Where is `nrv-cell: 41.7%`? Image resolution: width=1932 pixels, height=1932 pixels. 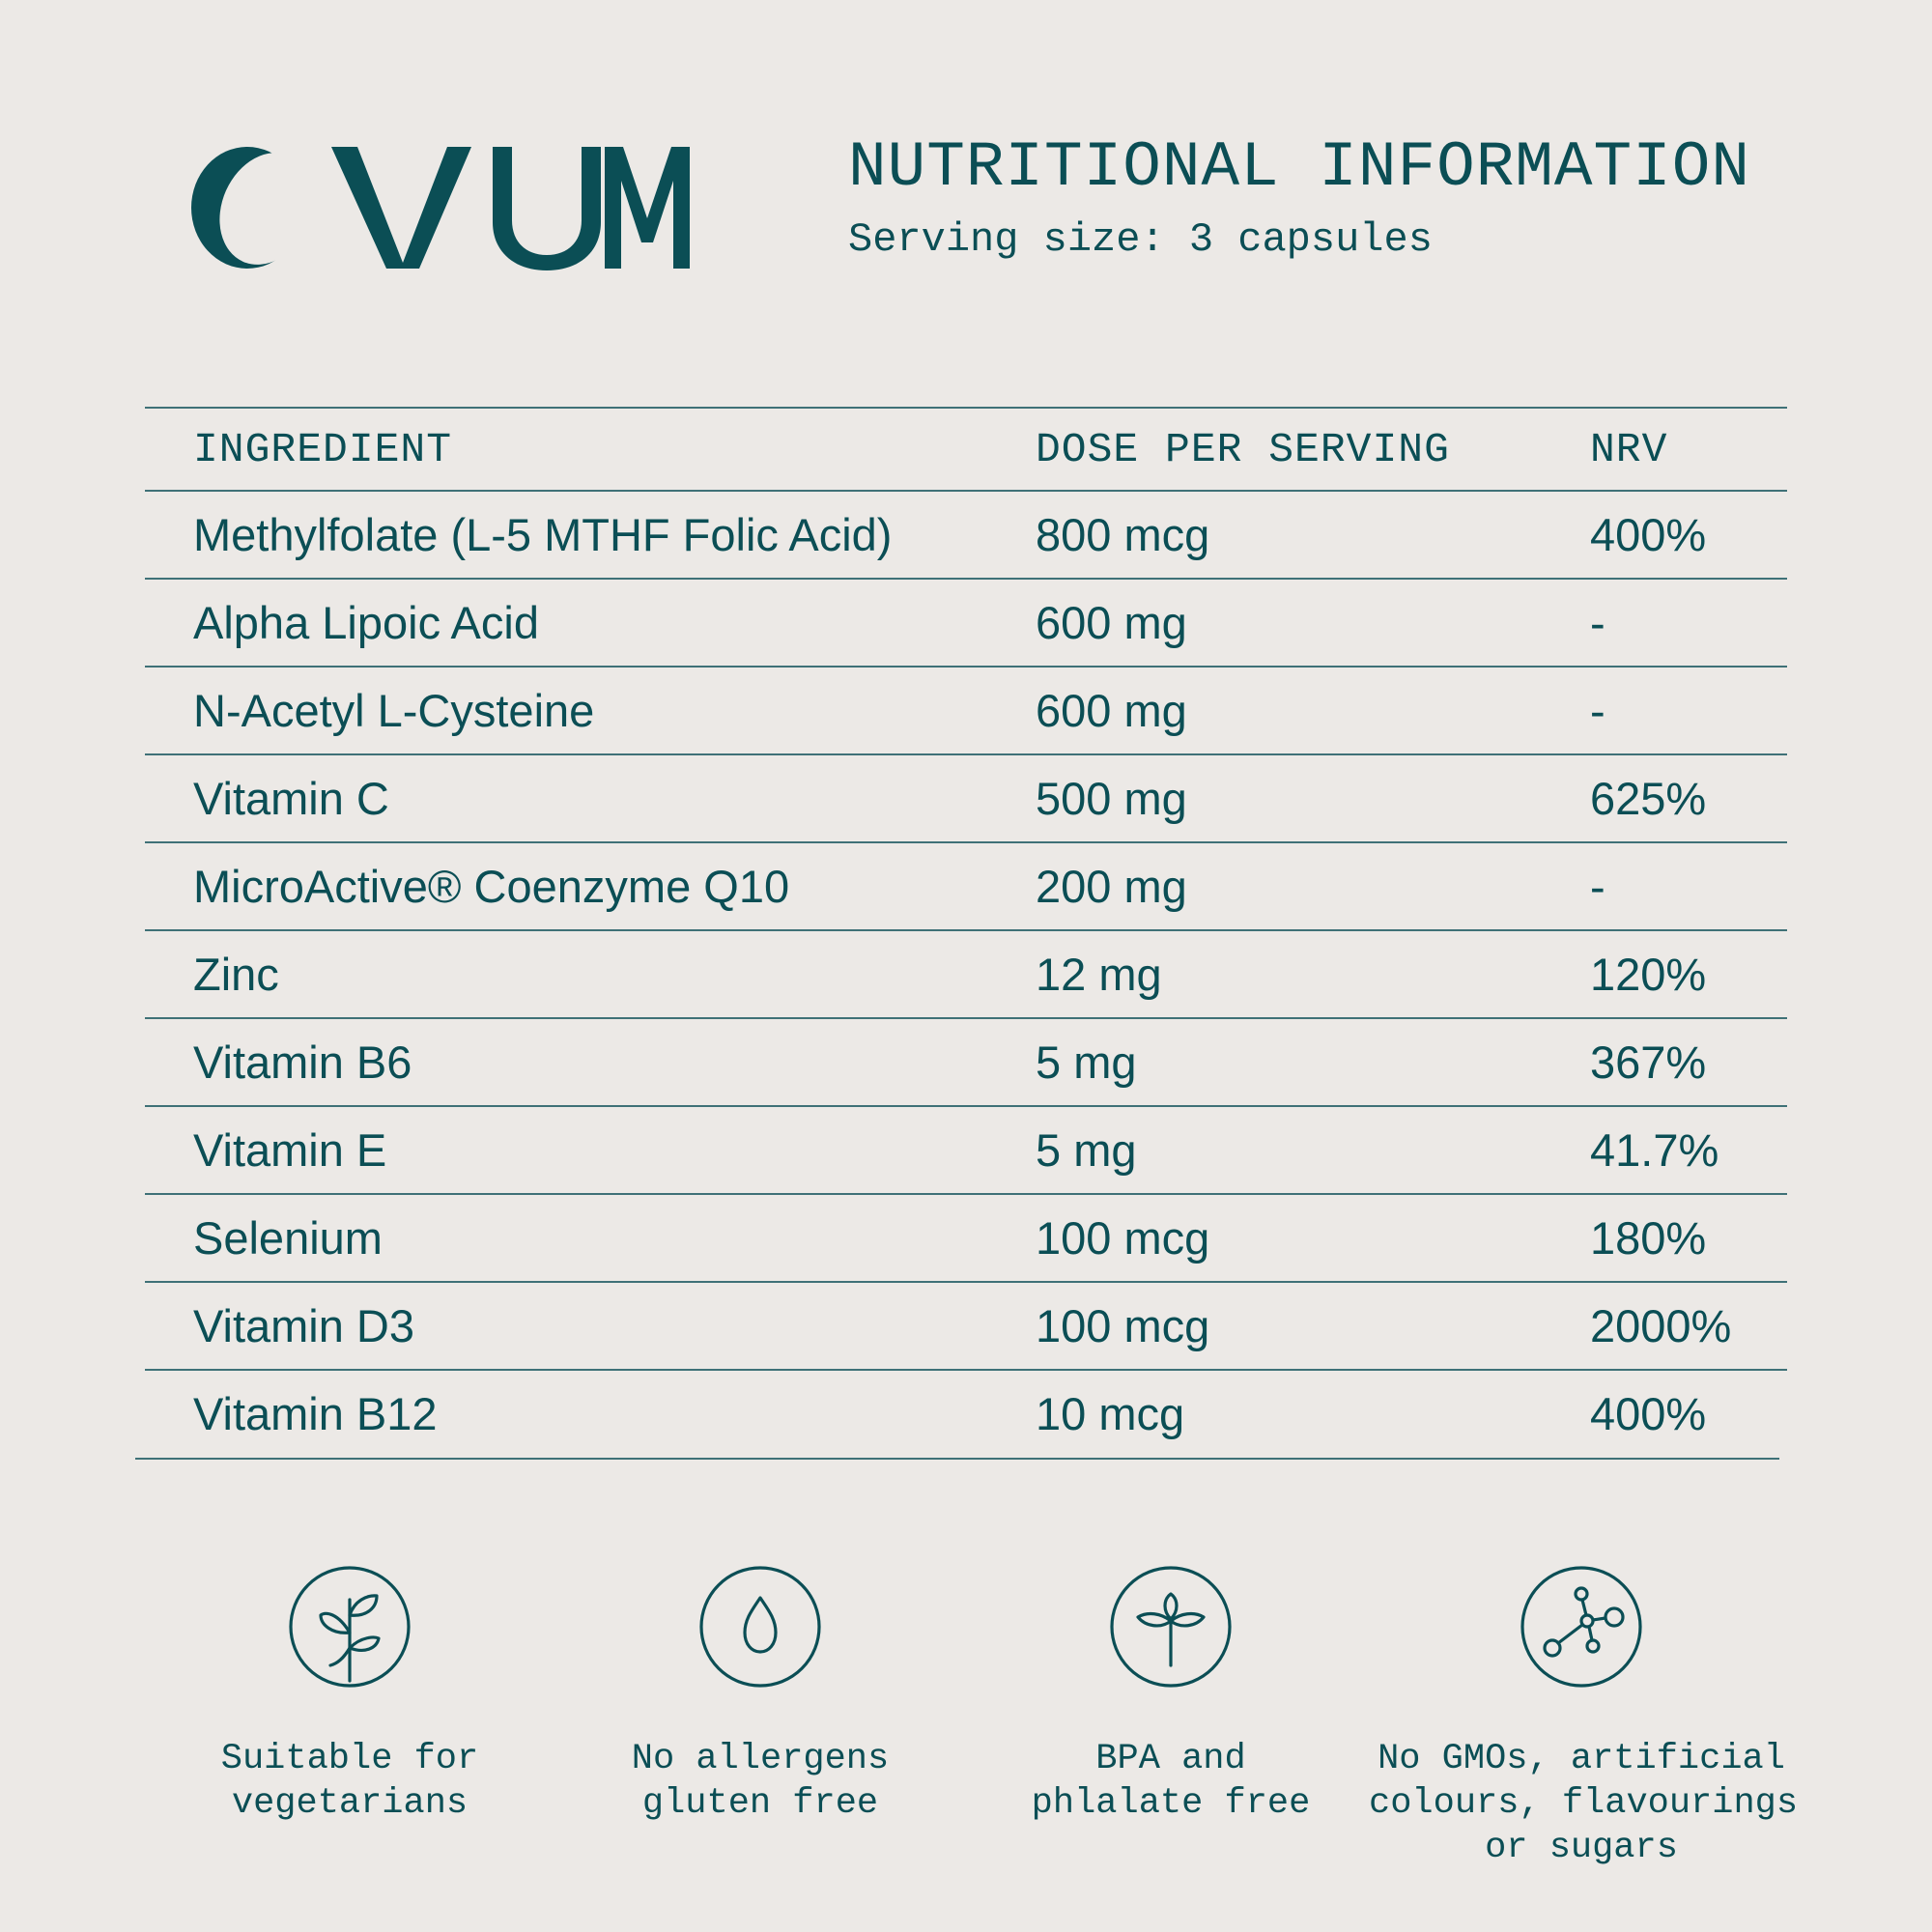
nrv-cell: 41.7% is located at coordinates (1654, 1150).